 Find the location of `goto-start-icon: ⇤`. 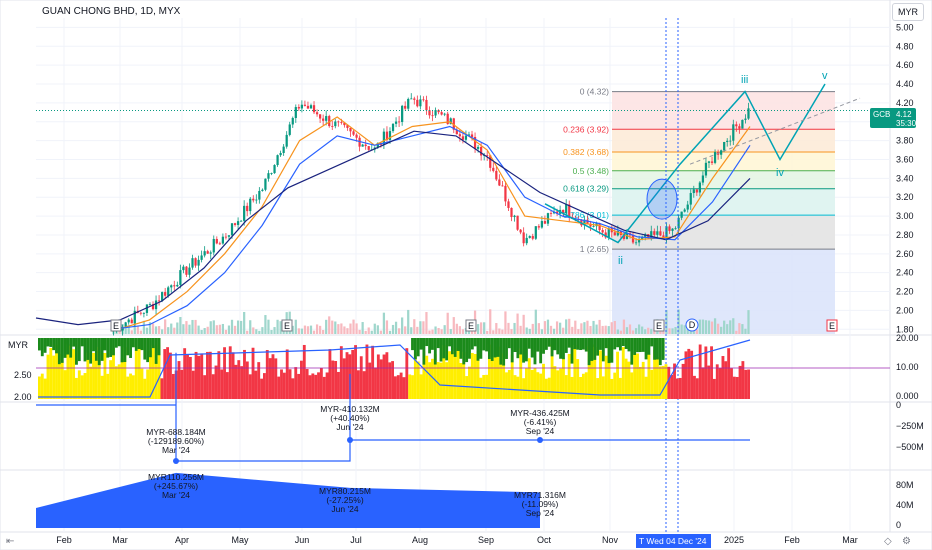

goto-start-icon: ⇤ is located at coordinates (10, 541).